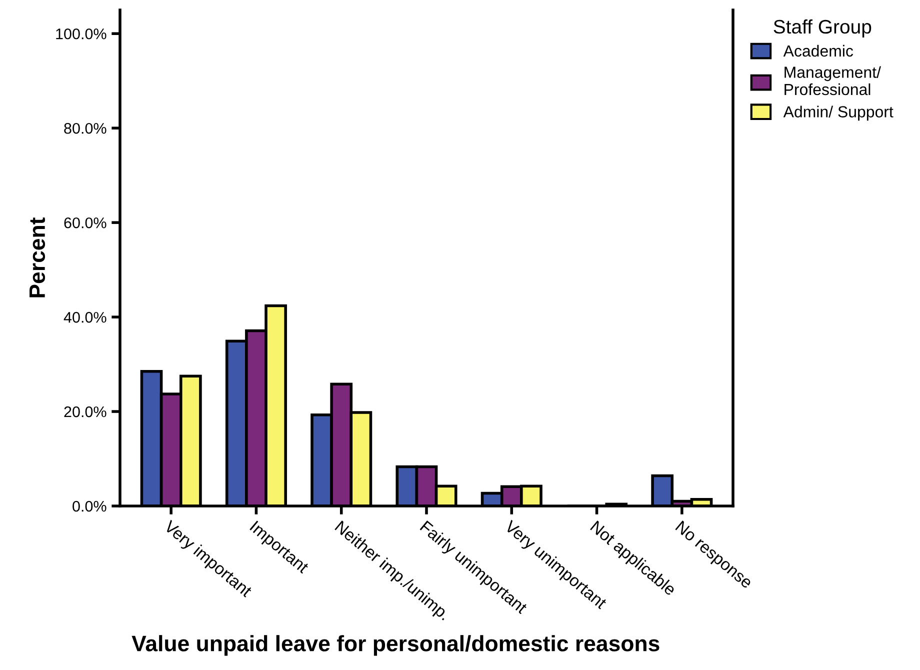 The height and width of the screenshot is (670, 920). Describe the element at coordinates (38, 258) in the screenshot. I see `y-axis-title: Percent` at that location.